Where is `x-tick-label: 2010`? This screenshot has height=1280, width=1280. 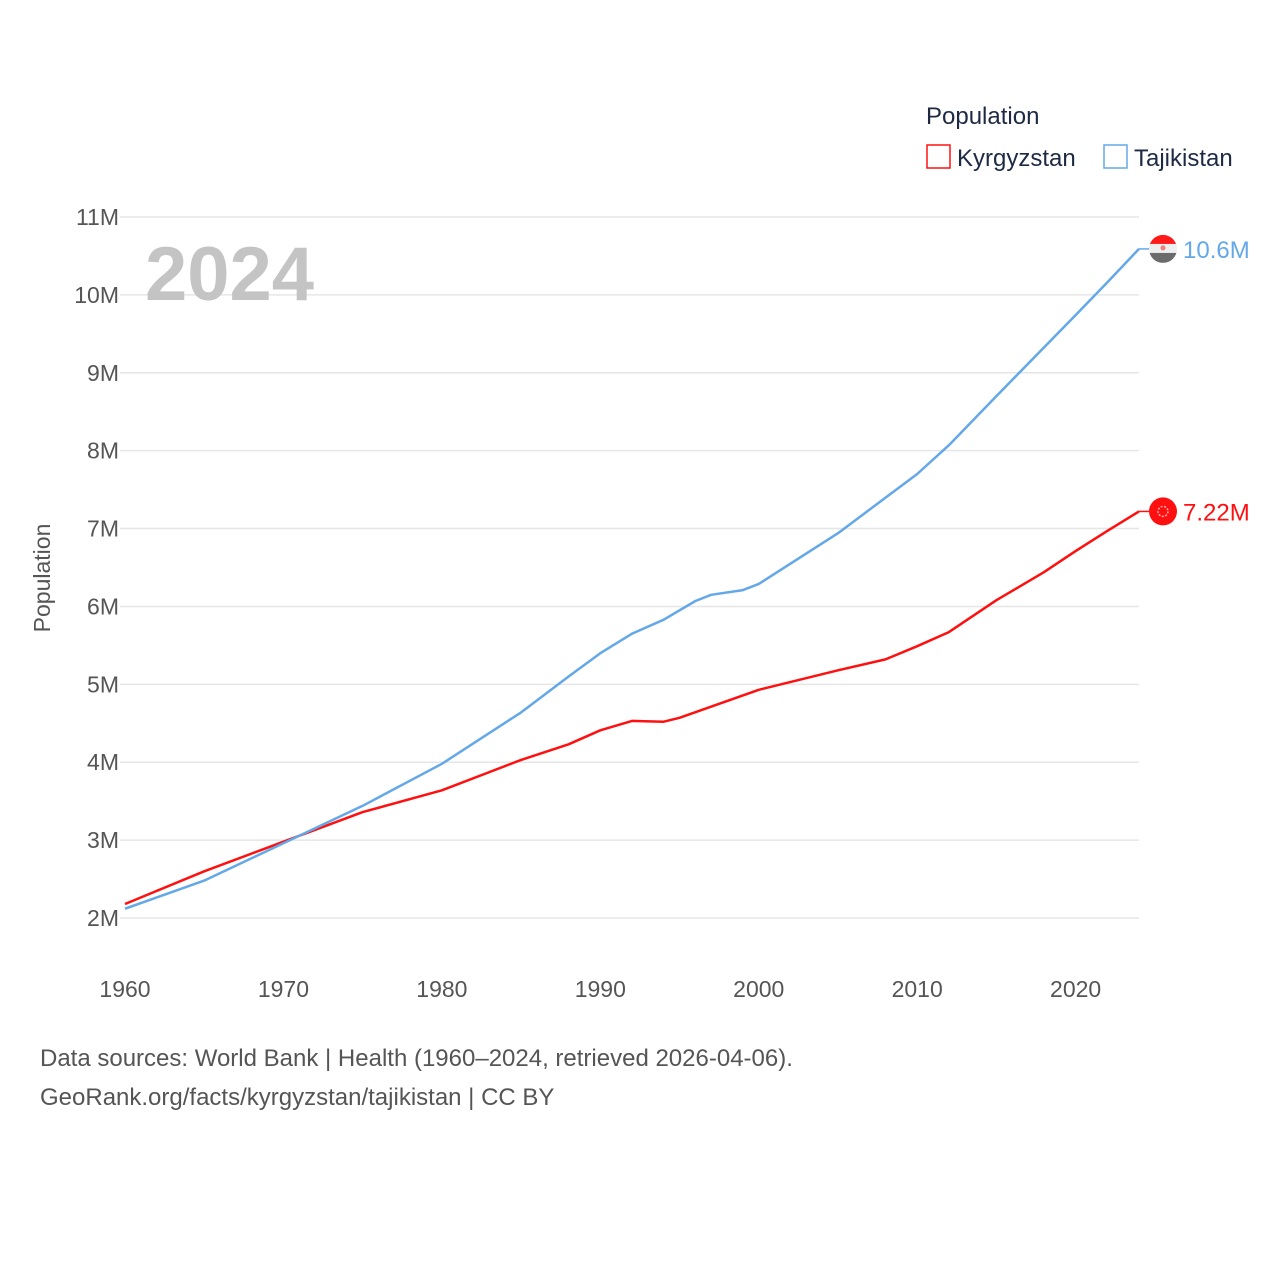 x-tick-label: 2010 is located at coordinates (917, 989).